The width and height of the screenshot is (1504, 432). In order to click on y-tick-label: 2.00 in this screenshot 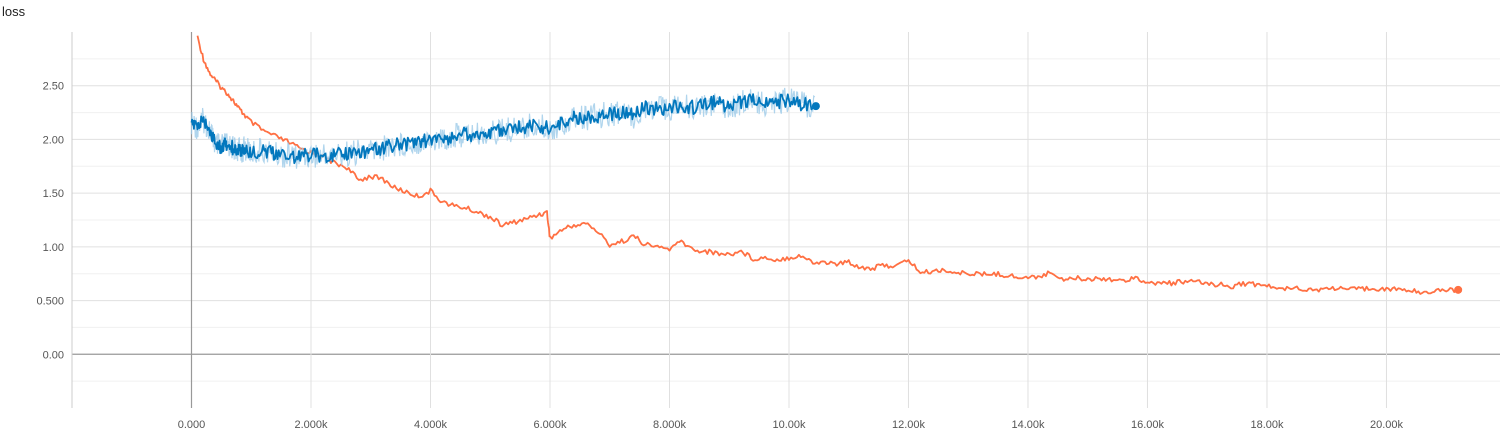, I will do `click(53, 140)`.